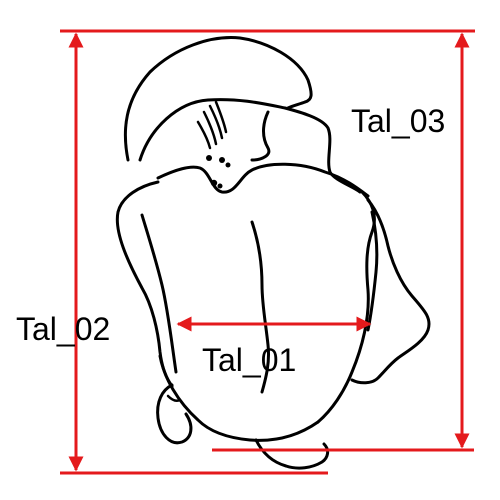 Image resolution: width=500 pixels, height=500 pixels. I want to click on neck-ridge-outline, so click(260, 136).